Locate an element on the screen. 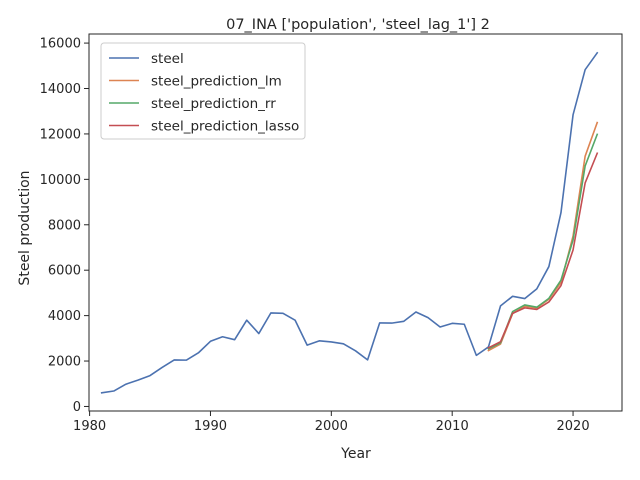 The height and width of the screenshot is (480, 640). legend-label-steel-prediction-lasso: steel_prediction_lasso is located at coordinates (225, 127).